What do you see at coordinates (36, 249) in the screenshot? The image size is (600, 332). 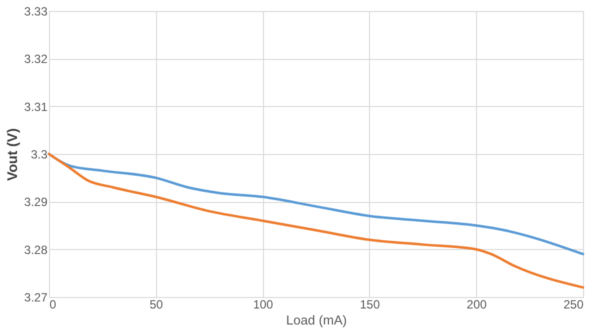 I see `y-tick-label: 3.28` at bounding box center [36, 249].